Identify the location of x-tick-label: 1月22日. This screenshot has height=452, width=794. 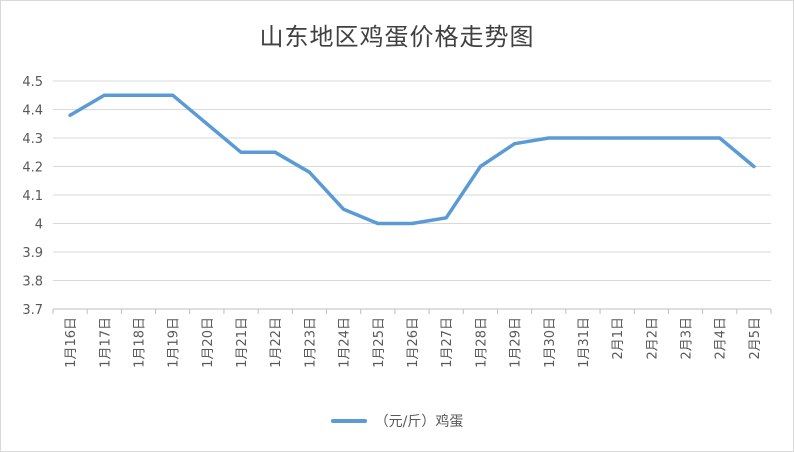
(276, 342).